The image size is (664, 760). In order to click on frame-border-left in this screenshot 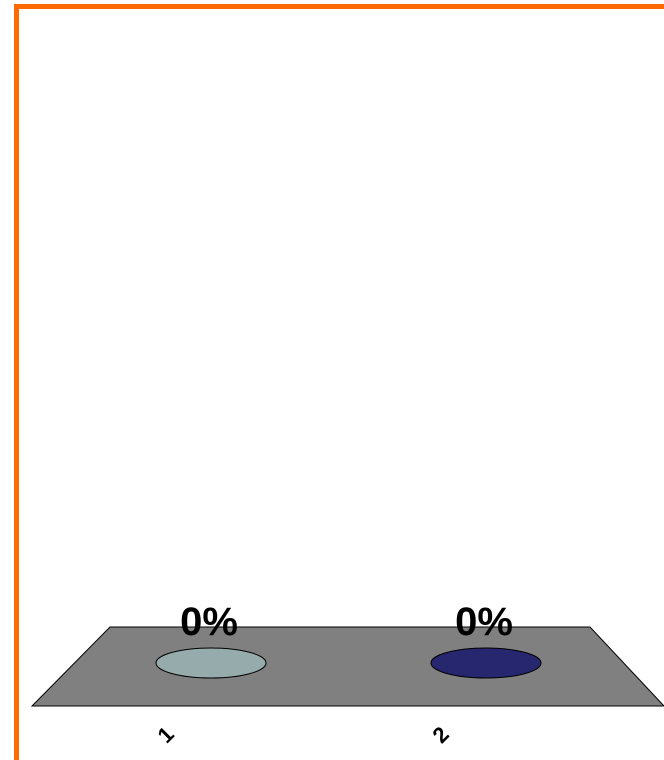, I will do `click(16, 382)`.